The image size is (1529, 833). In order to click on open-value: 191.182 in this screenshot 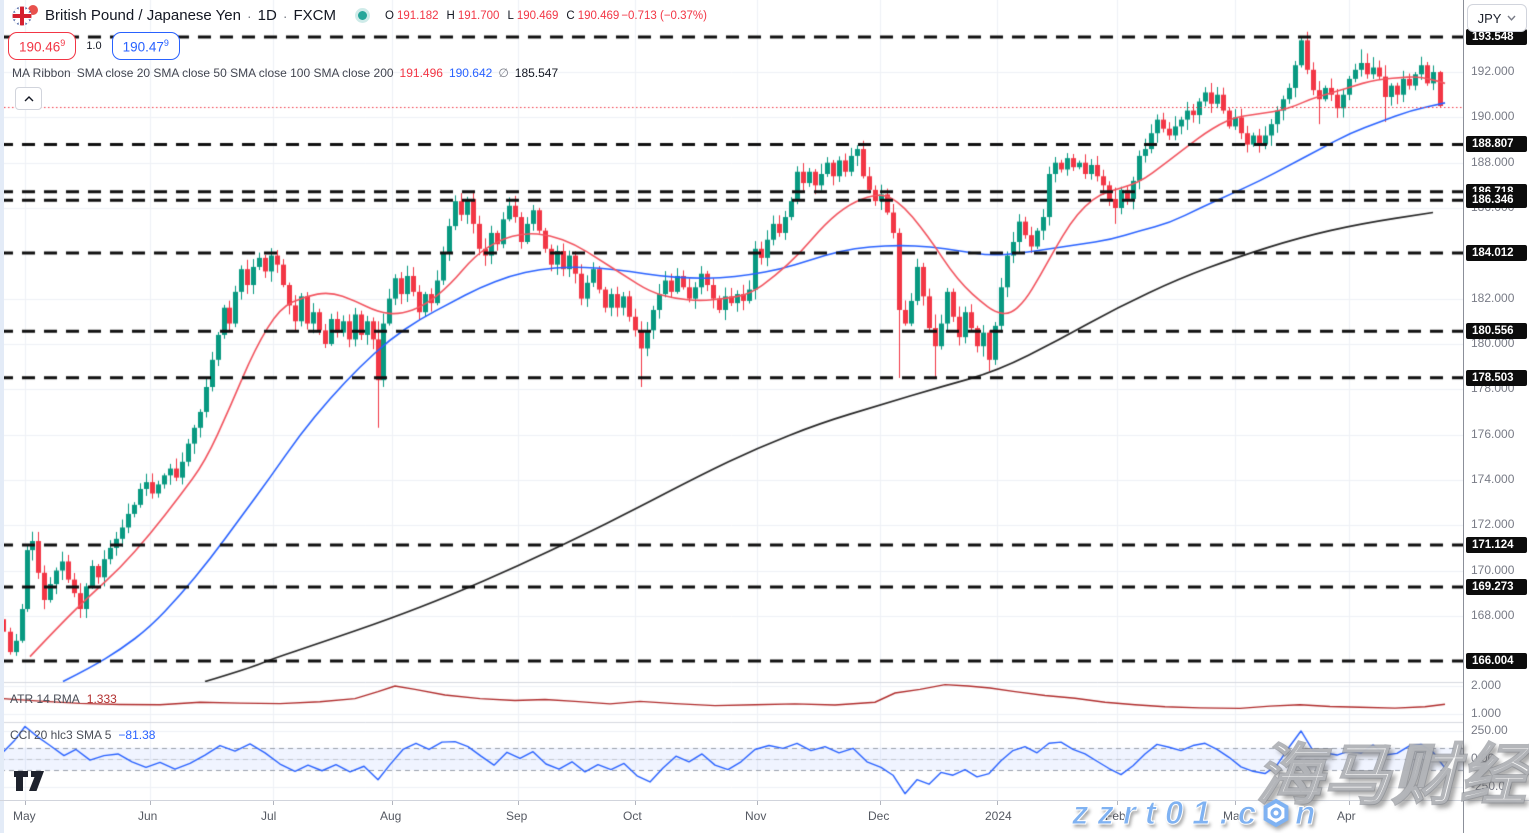, I will do `click(417, 15)`.